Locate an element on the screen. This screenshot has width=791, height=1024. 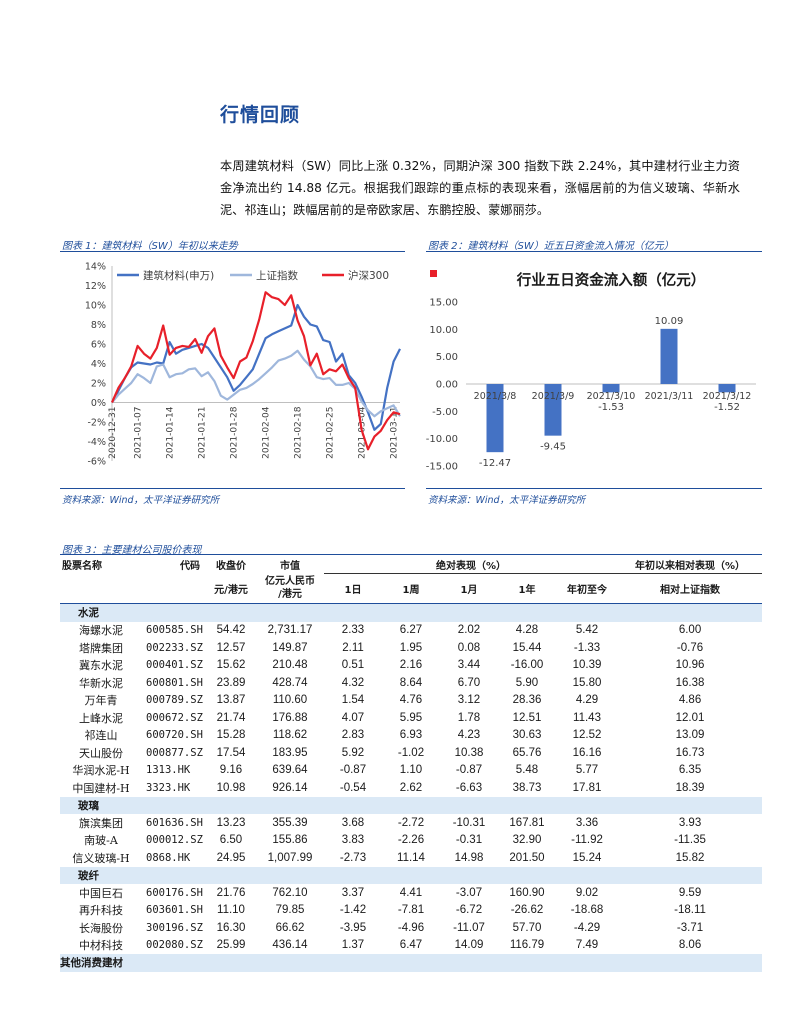
y-tick-label: -2% is located at coordinates (97, 423).